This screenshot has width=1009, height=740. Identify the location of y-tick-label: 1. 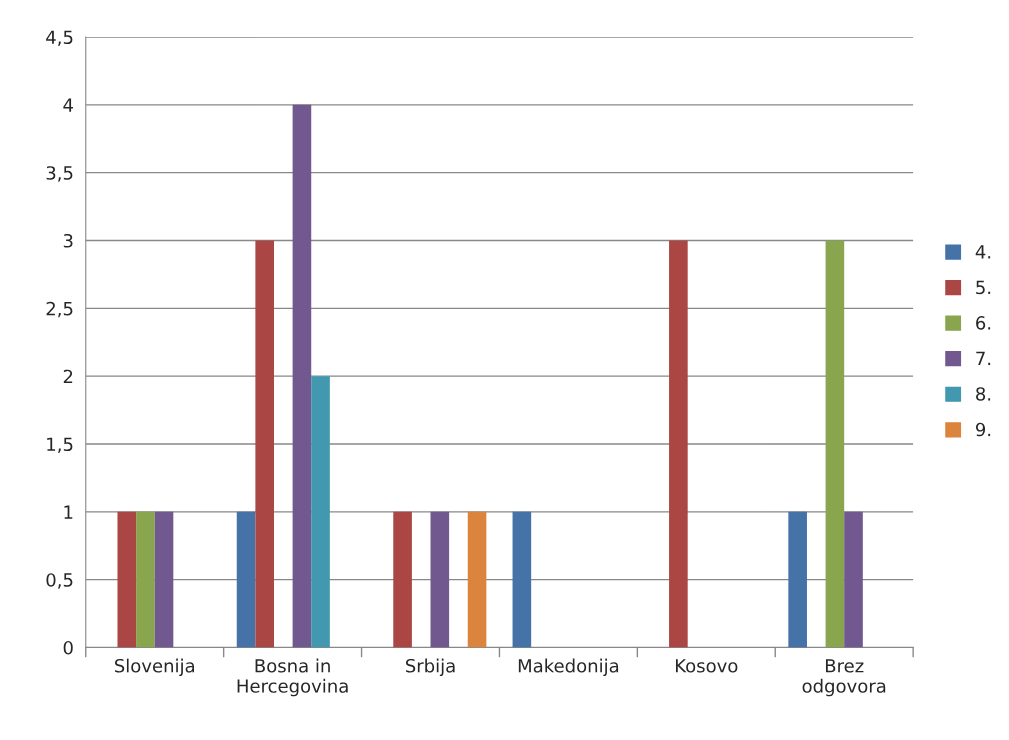
(68, 512).